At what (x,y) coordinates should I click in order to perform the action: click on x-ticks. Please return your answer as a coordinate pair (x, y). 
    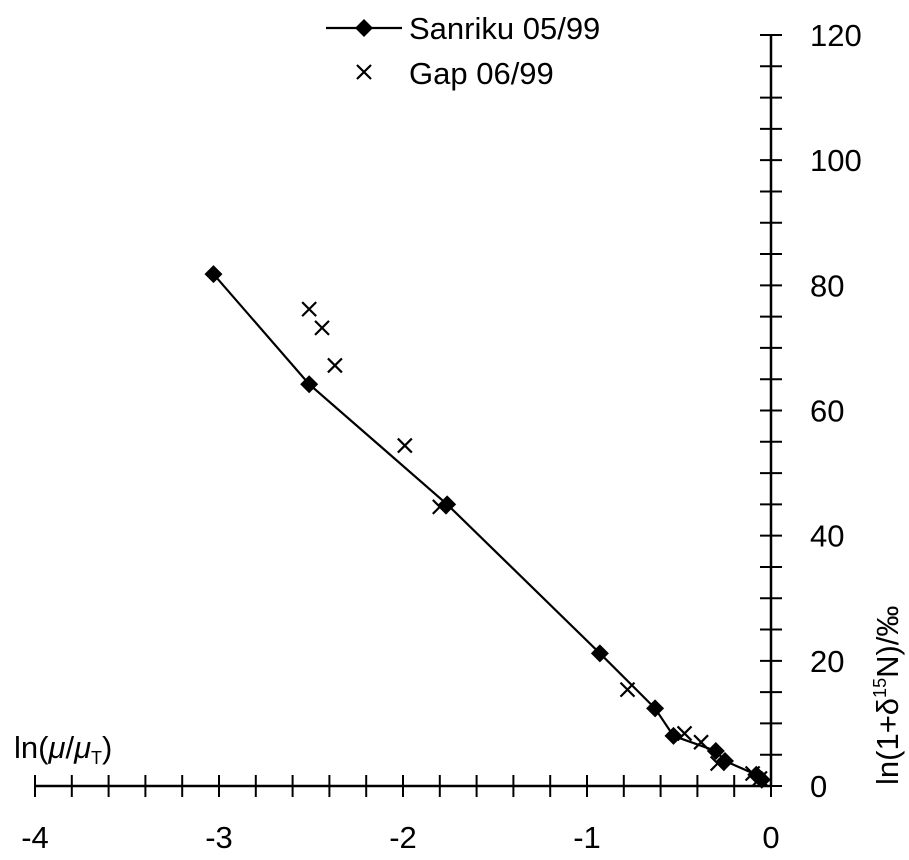
    Looking at the image, I should click on (403, 786).